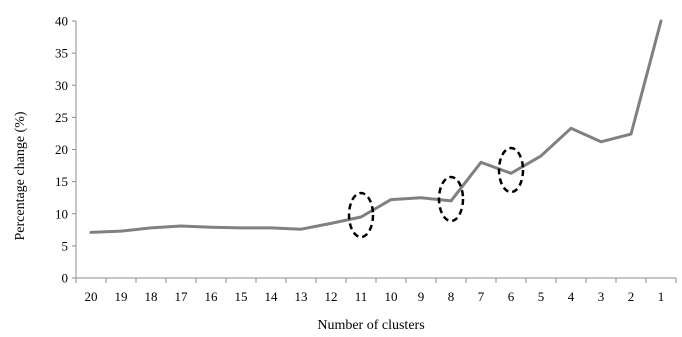 The width and height of the screenshot is (682, 337). I want to click on x-tick-label: 20, so click(91, 296).